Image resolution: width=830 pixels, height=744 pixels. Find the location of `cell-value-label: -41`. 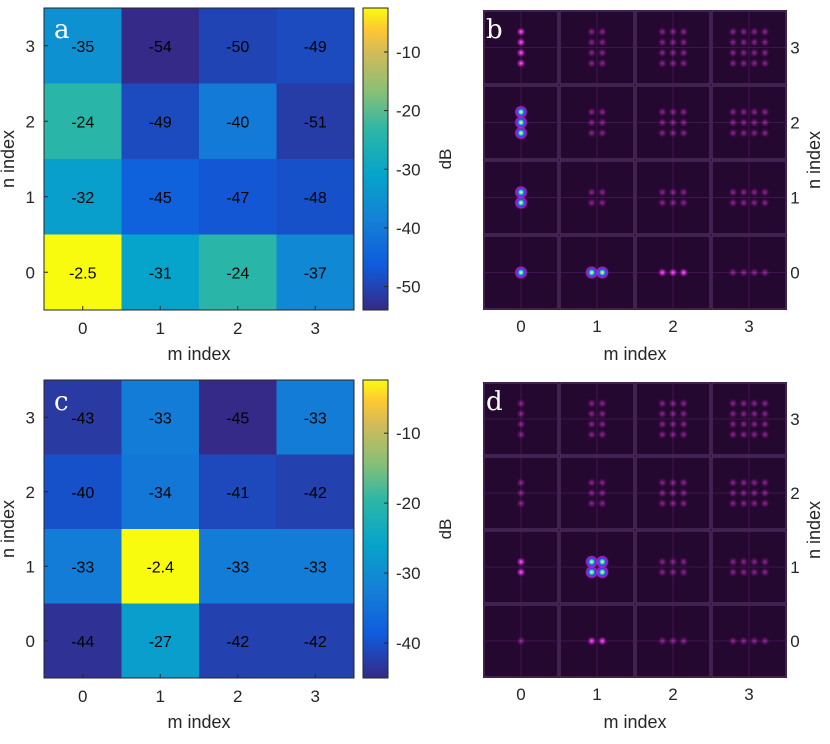

cell-value-label: -41 is located at coordinates (237, 493).